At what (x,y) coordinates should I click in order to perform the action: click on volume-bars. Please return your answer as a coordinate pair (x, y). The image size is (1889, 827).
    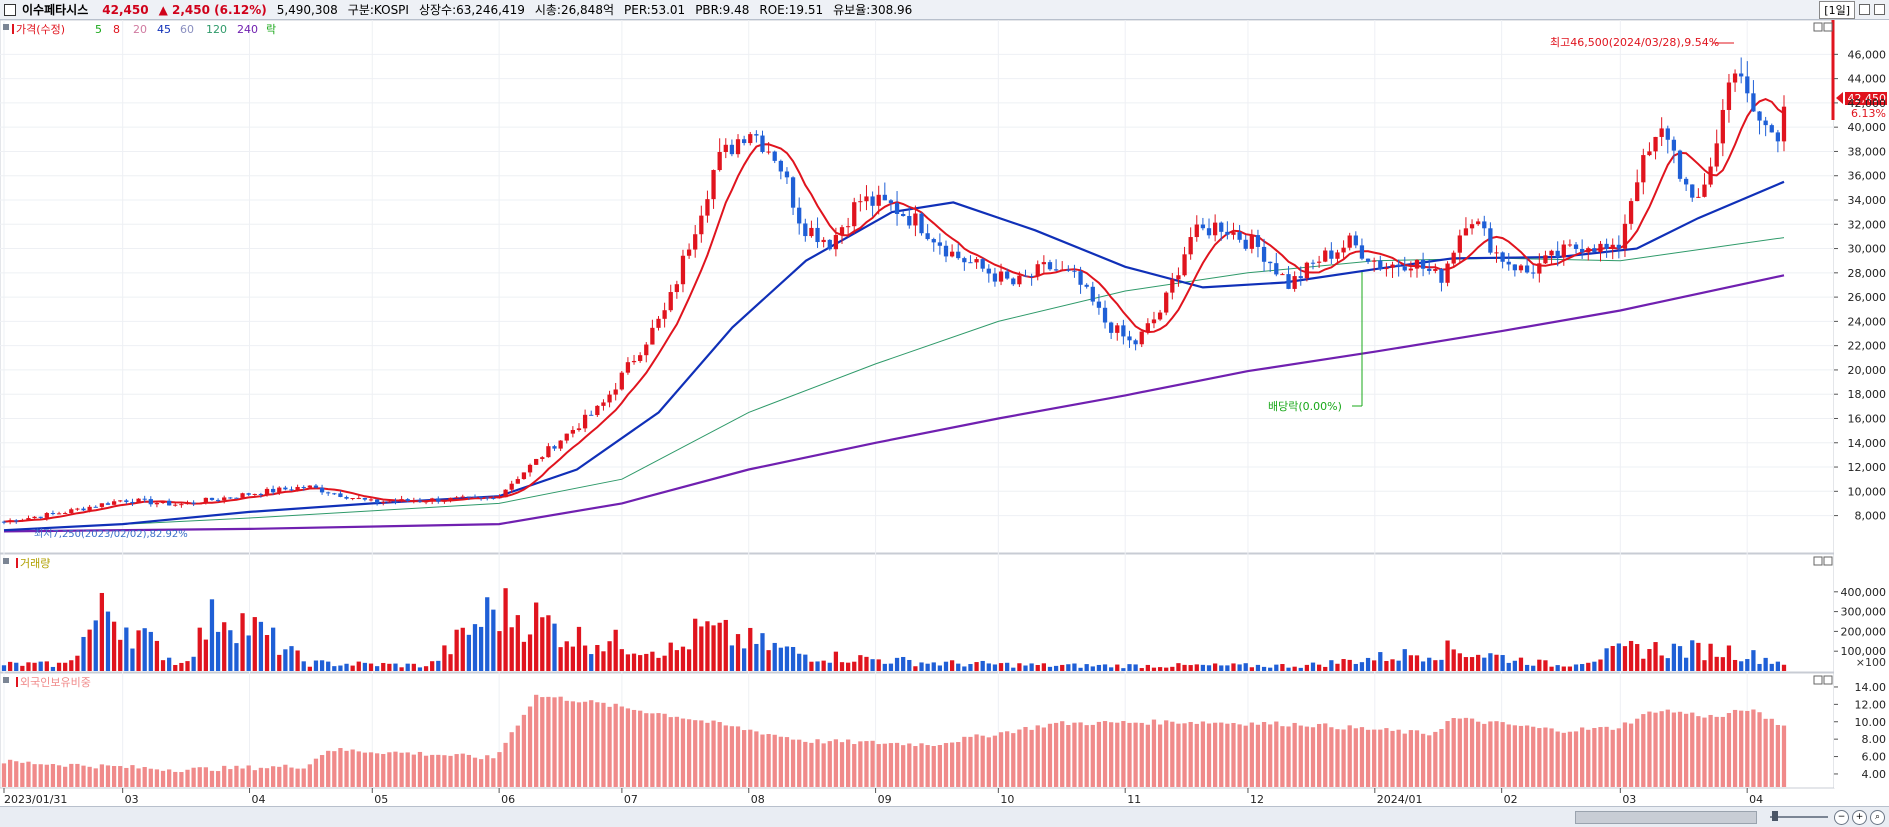
    Looking at the image, I should click on (894, 629).